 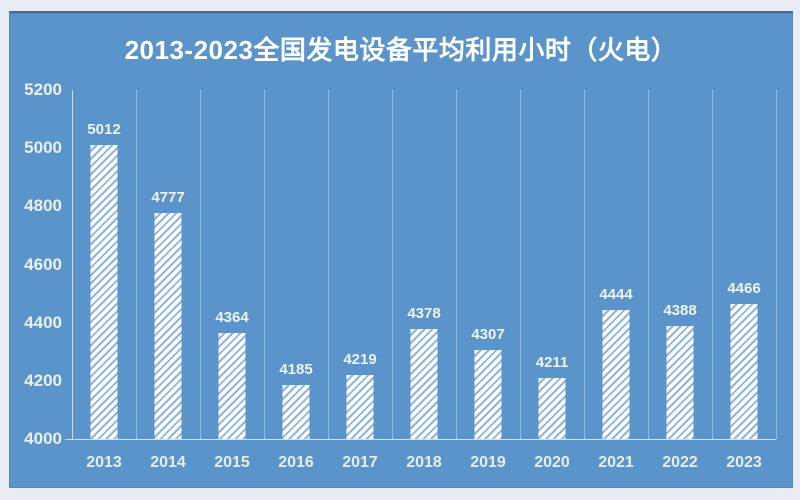 What do you see at coordinates (43, 438) in the screenshot?
I see `y-tick-label: 4000` at bounding box center [43, 438].